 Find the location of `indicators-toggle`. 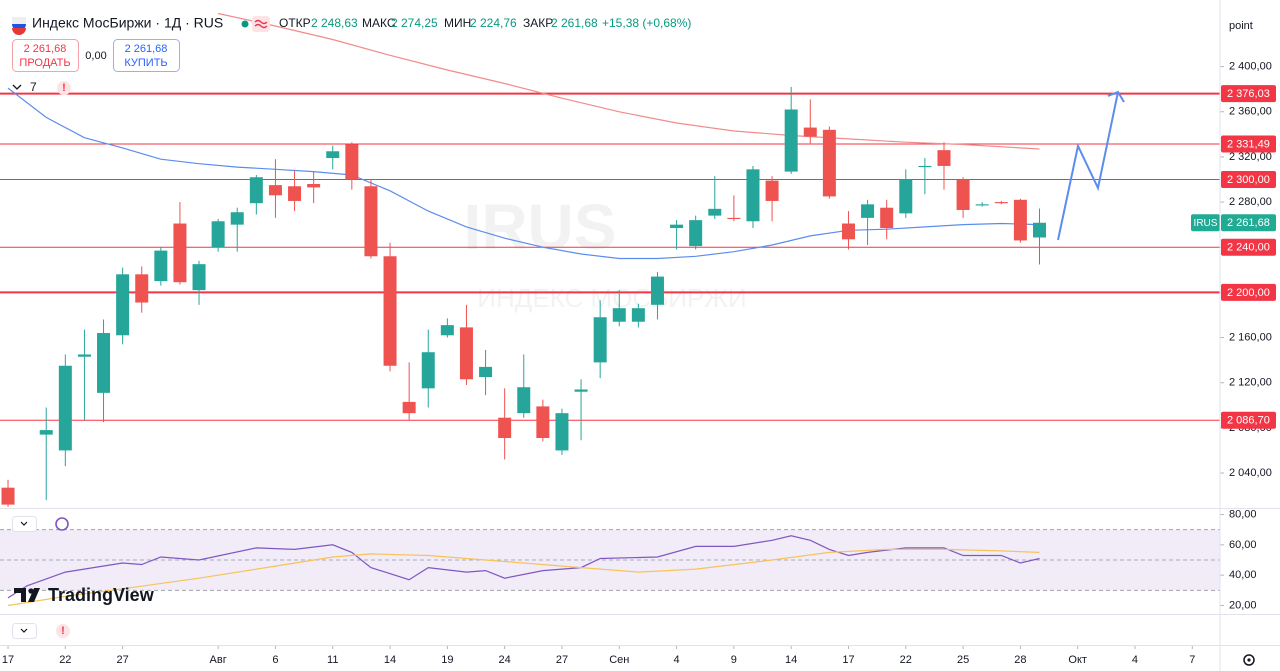

indicators-toggle is located at coordinates (17, 87).